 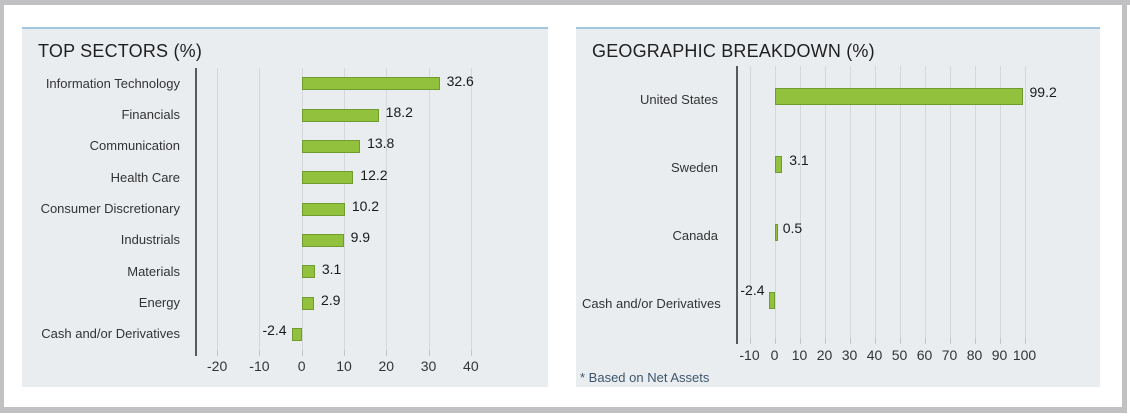 What do you see at coordinates (565, 2) in the screenshot?
I see `frame-top-bar` at bounding box center [565, 2].